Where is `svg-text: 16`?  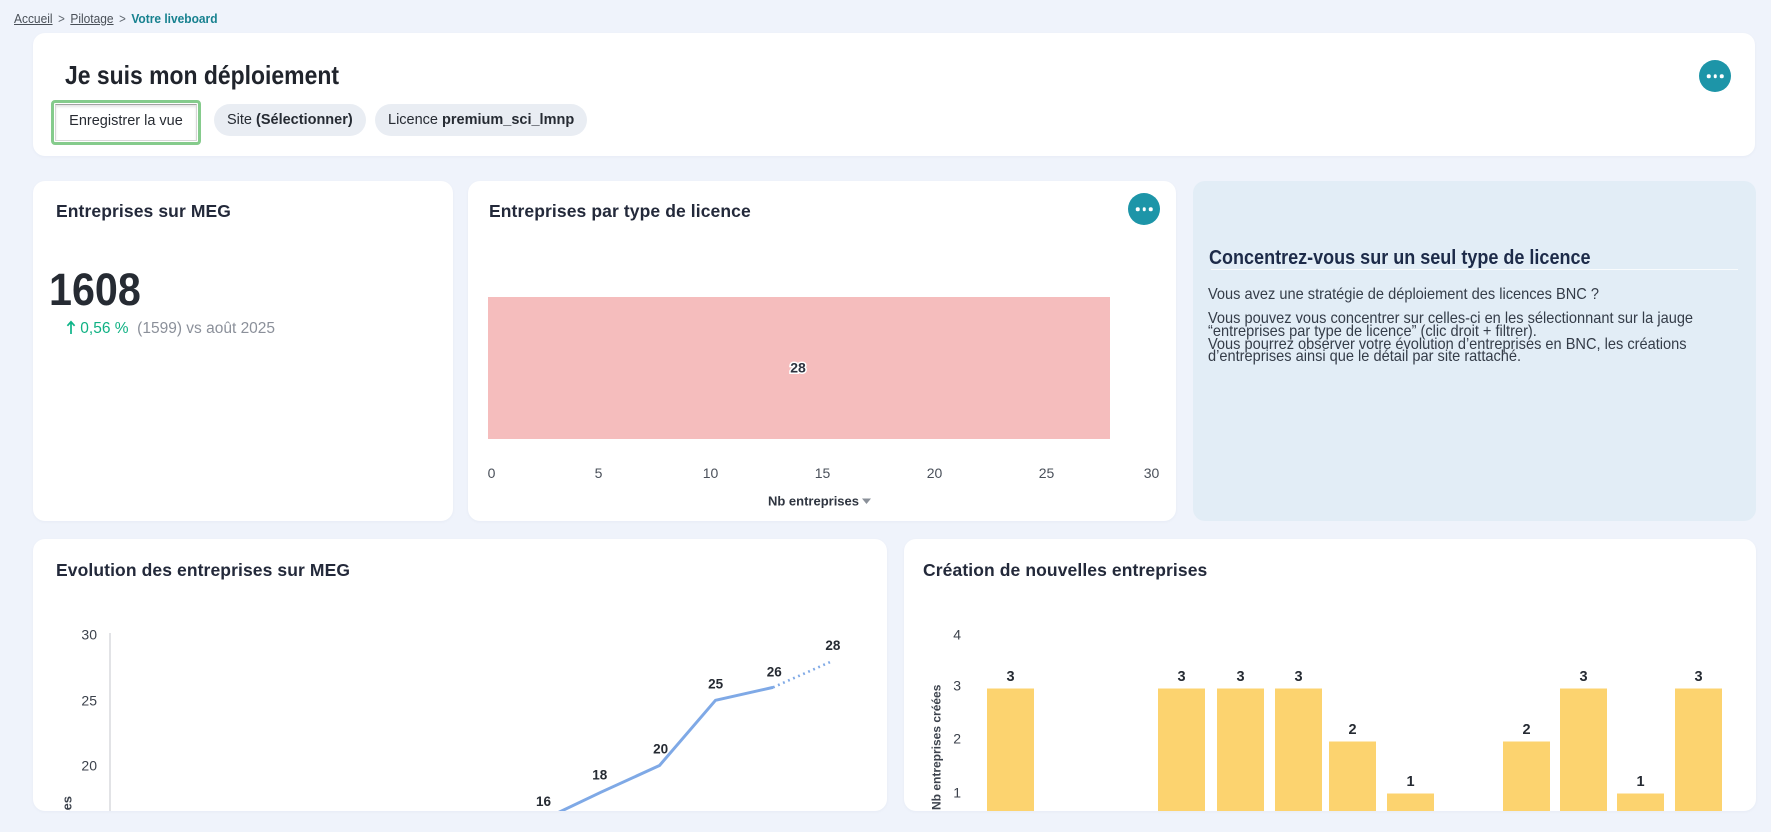 svg-text: 16 is located at coordinates (544, 801).